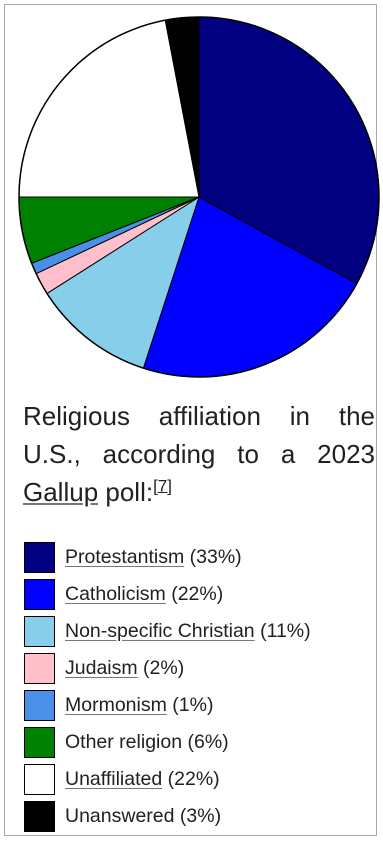 This screenshot has width=383, height=842. What do you see at coordinates (162, 486) in the screenshot?
I see `reference-link: [7]` at bounding box center [162, 486].